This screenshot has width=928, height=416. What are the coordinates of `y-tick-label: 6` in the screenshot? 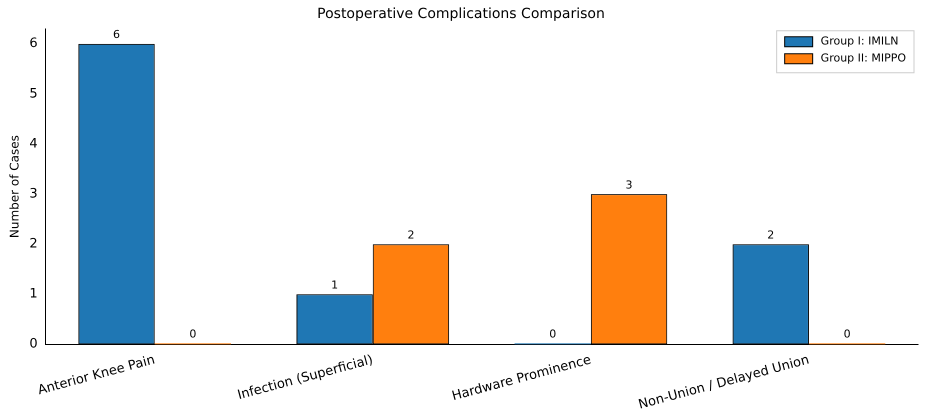 It's located at (33, 44).